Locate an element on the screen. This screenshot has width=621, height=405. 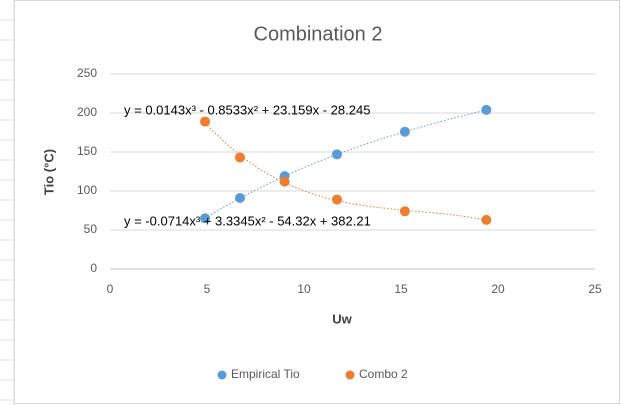
x-tick-label: 0 is located at coordinates (110, 289).